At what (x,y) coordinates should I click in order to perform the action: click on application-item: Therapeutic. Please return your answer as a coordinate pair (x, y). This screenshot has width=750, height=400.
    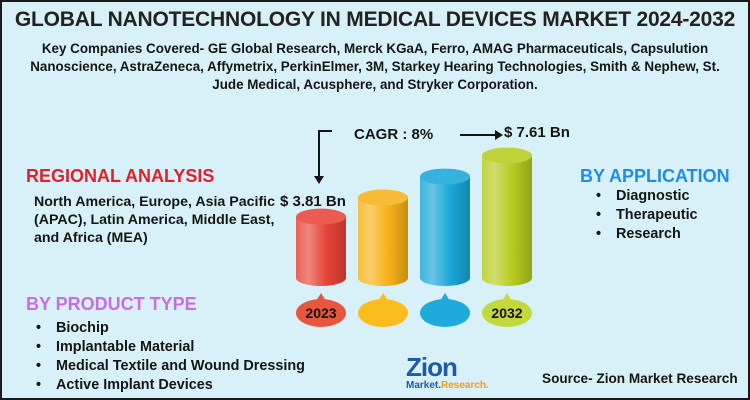
    Looking at the image, I should click on (645, 215).